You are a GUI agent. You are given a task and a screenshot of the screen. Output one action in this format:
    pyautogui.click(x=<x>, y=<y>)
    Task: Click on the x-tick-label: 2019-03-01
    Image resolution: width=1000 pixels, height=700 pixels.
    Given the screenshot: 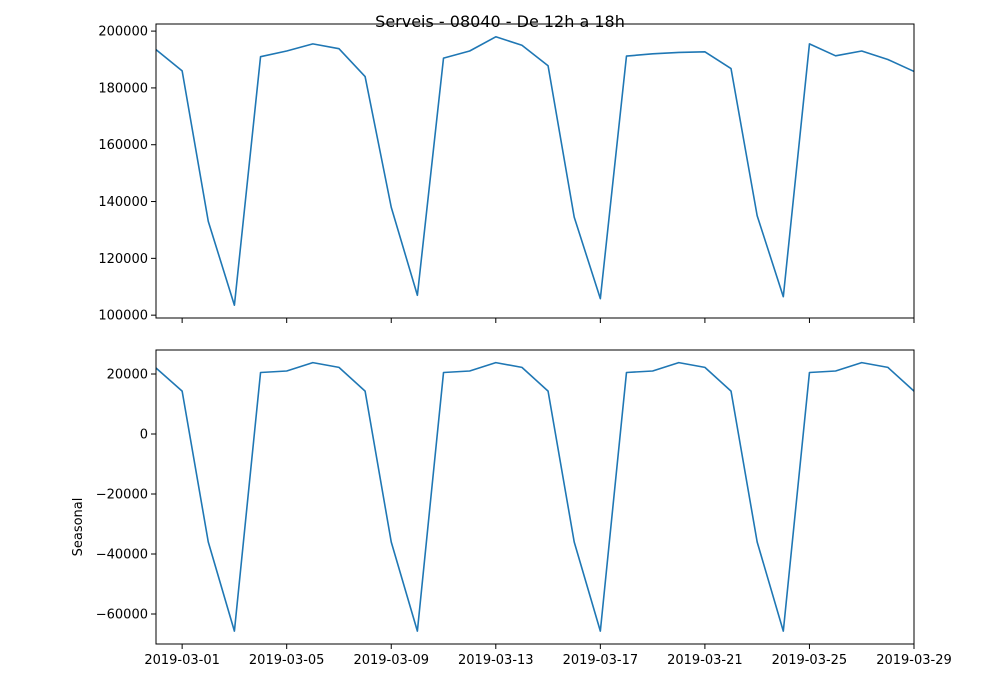 What is the action you would take?
    pyautogui.click(x=182, y=660)
    